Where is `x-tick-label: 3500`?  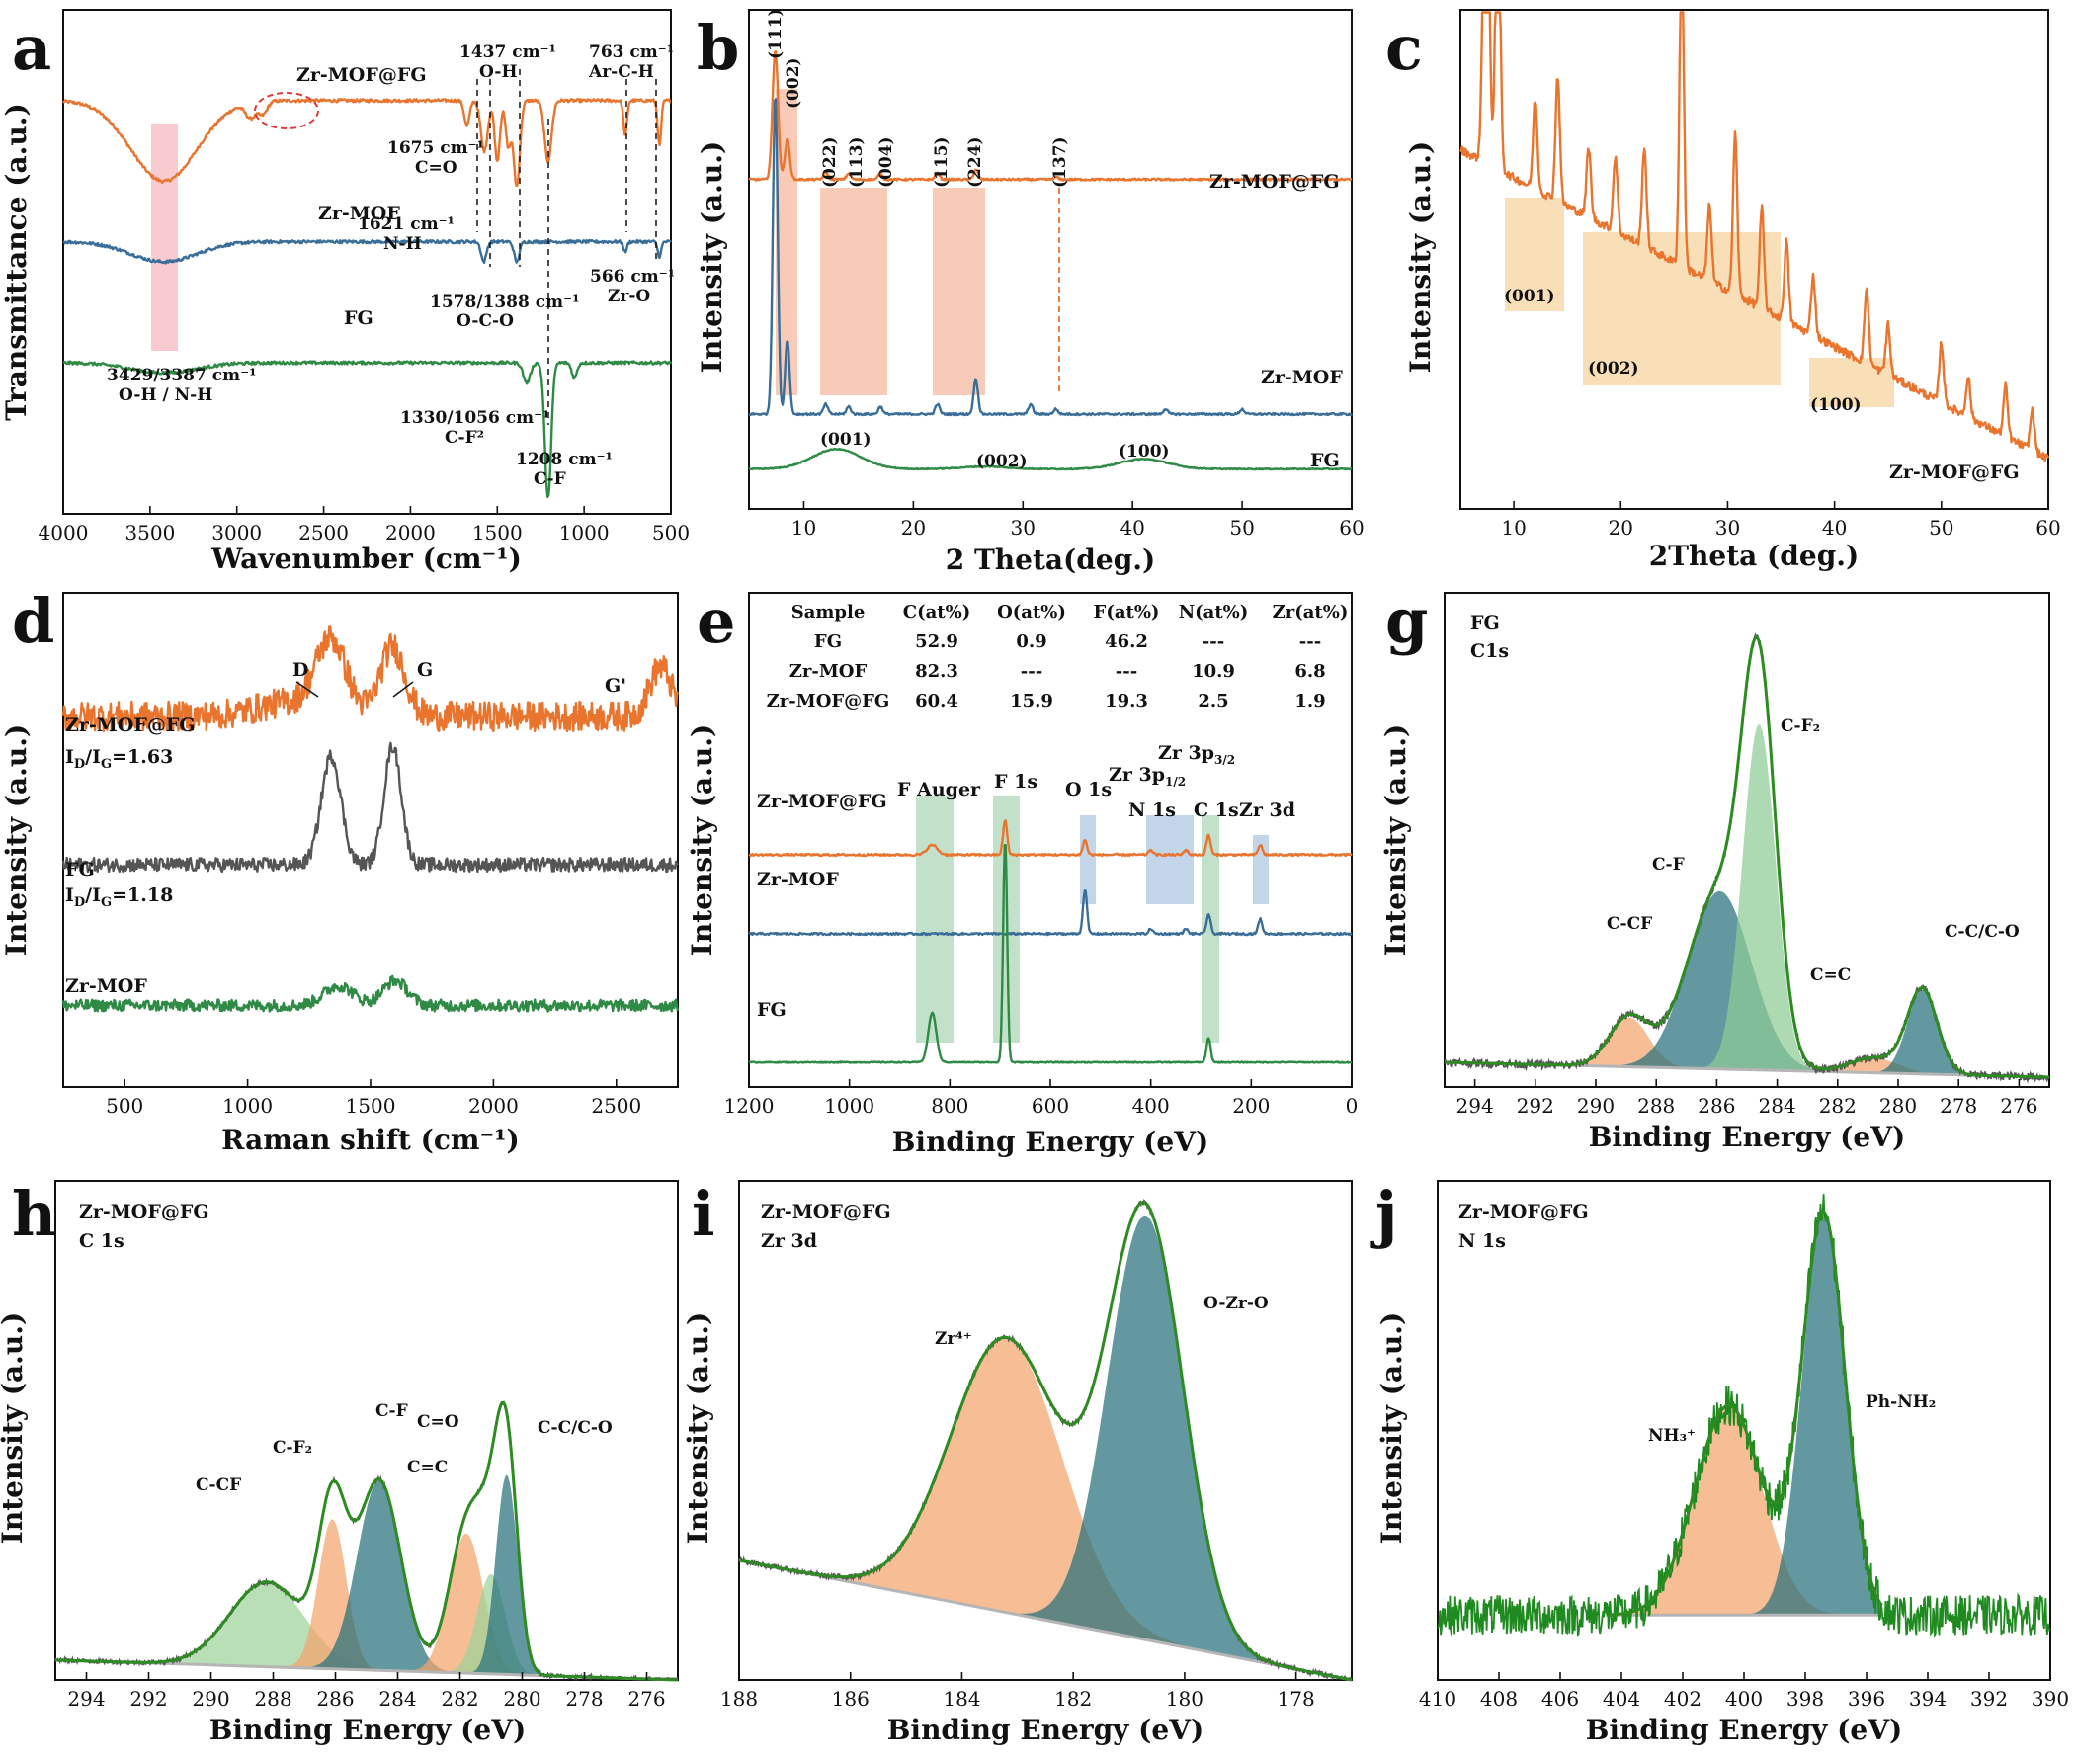 x-tick-label: 3500 is located at coordinates (149, 533).